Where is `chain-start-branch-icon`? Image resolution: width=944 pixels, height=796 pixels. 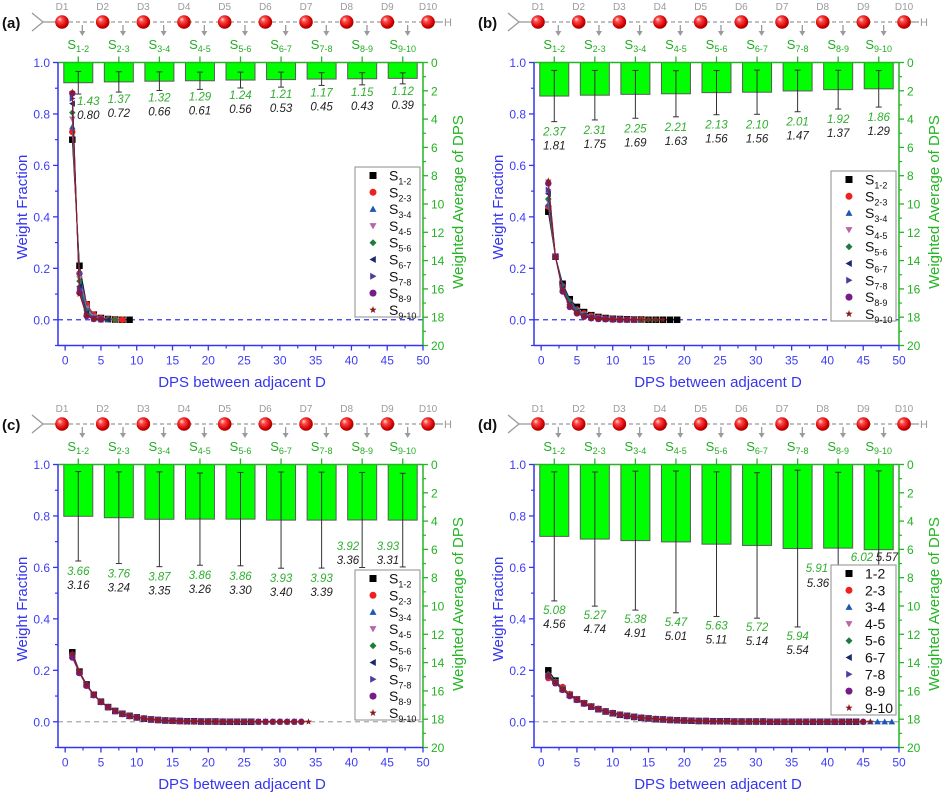 chain-start-branch-icon is located at coordinates (38, 424).